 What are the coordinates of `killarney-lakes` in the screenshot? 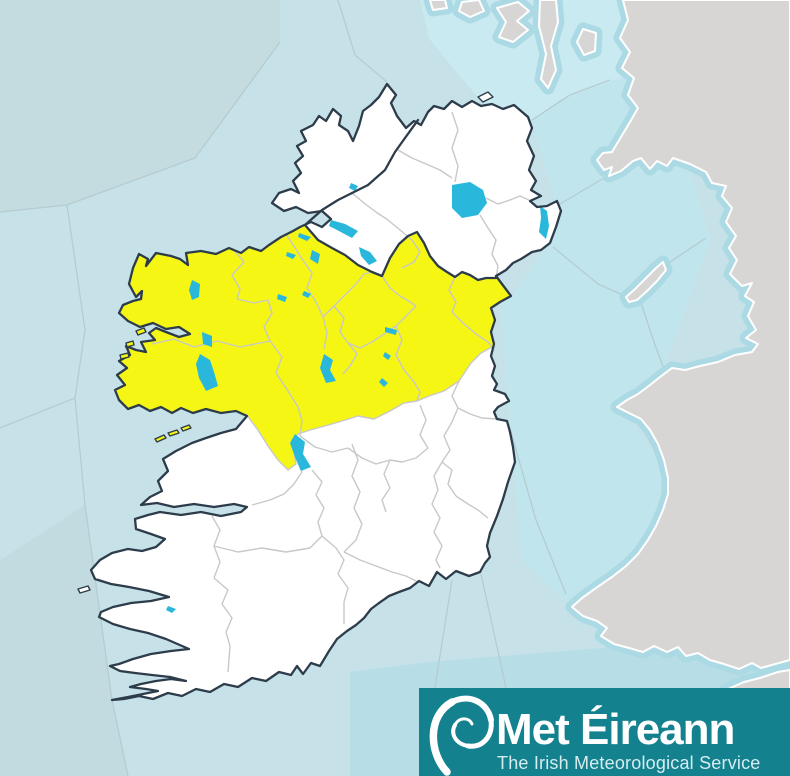 It's located at (171, 609).